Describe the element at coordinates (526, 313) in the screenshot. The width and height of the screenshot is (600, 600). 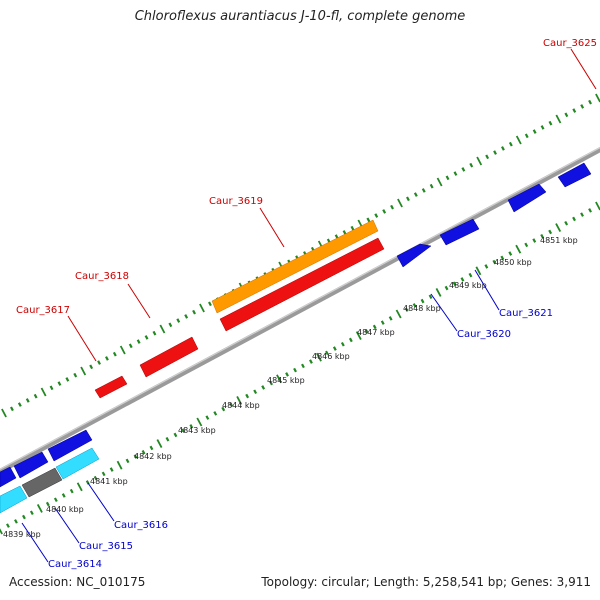
I see `label-caur-3621: Caur_3621` at that location.